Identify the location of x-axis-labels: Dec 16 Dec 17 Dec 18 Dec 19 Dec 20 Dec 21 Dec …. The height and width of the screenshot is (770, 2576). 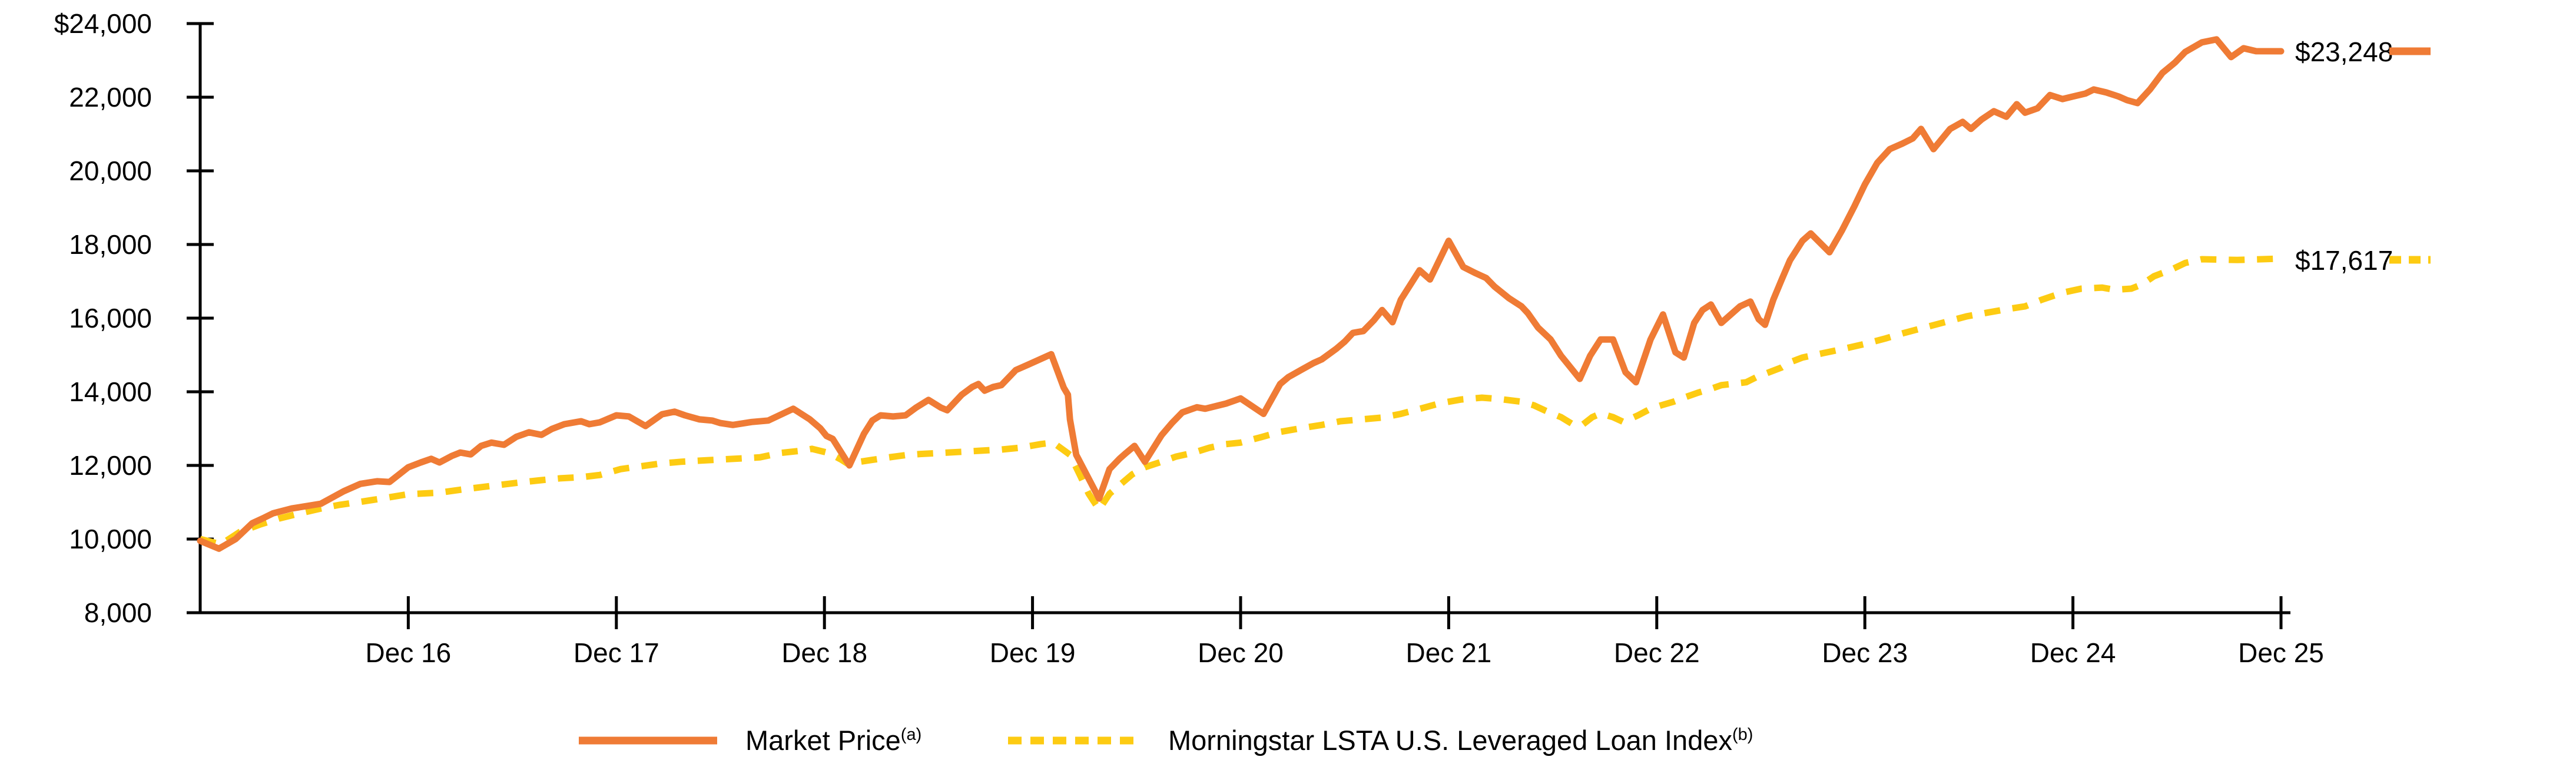
(1345, 652).